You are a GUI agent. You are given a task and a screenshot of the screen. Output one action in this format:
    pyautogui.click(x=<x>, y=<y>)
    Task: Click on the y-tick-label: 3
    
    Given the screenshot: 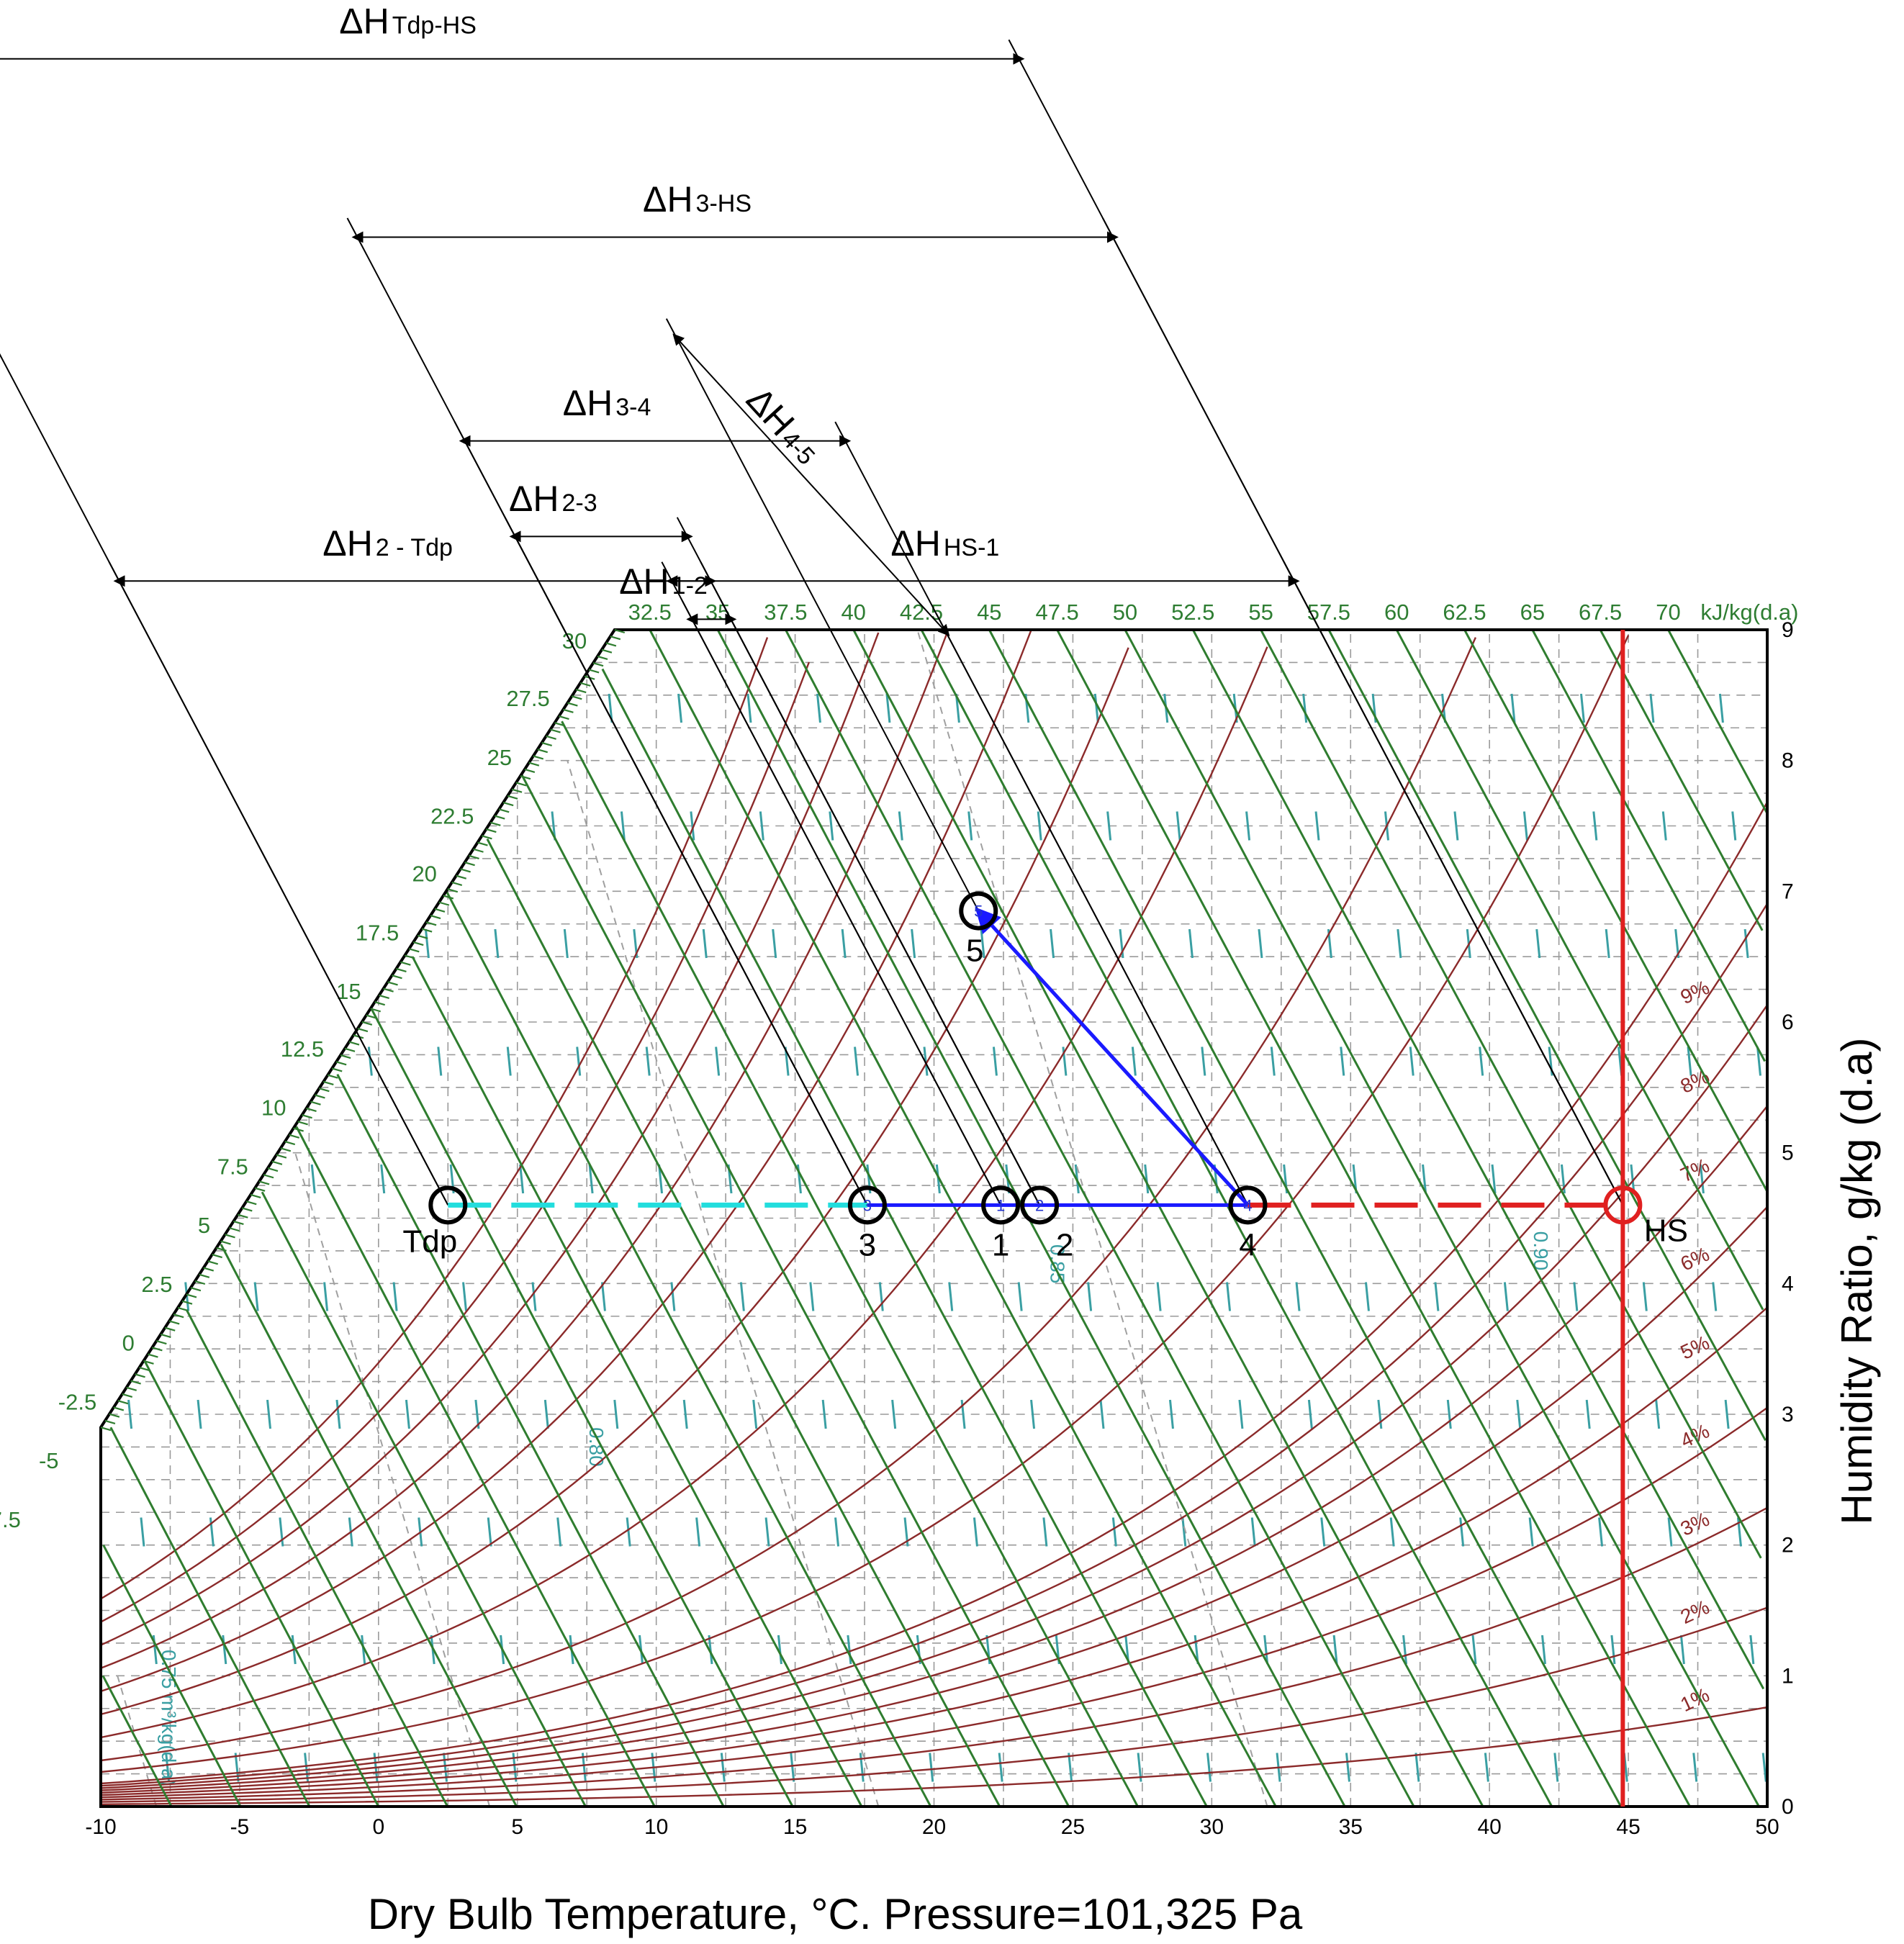 What is the action you would take?
    pyautogui.click(x=1788, y=1415)
    